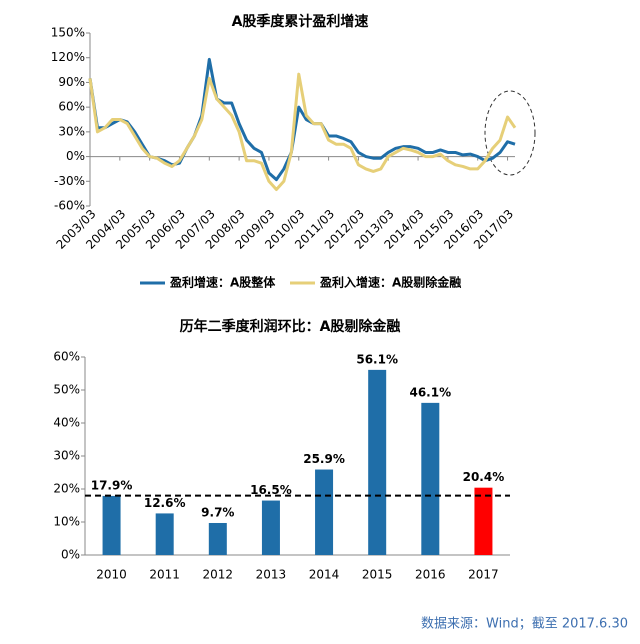  Describe the element at coordinates (290, 326) in the screenshot. I see `chart-title: 历年二季度利润环比：A股剔除金融` at that location.